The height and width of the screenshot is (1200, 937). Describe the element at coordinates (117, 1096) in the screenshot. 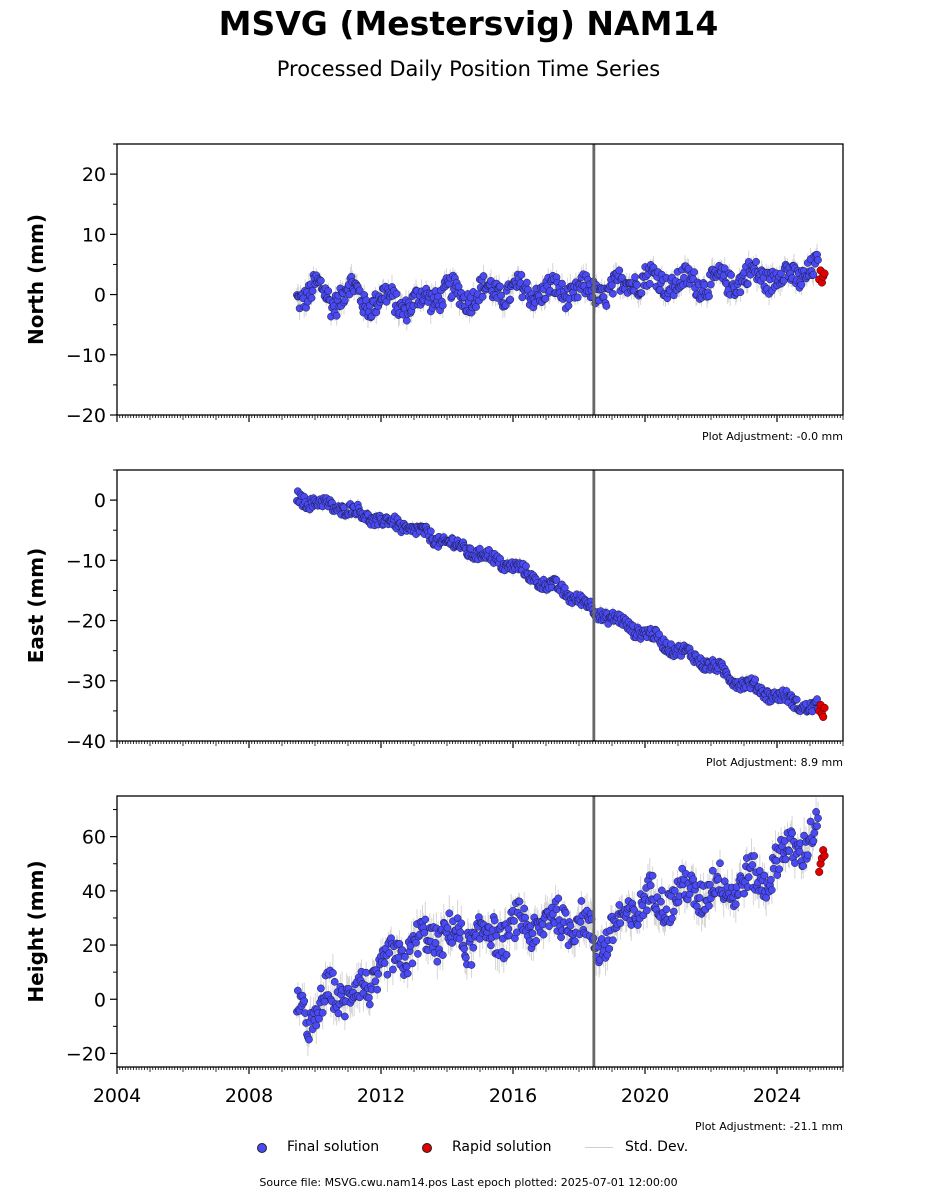

I see `x-tick-label: 2004` at that location.